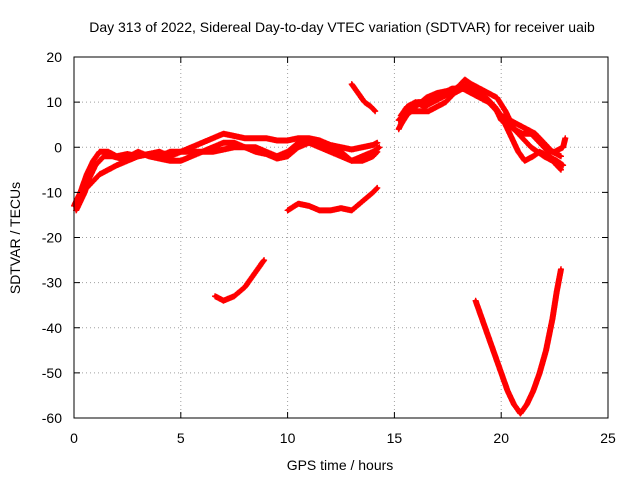 Image resolution: width=640 pixels, height=480 pixels. I want to click on x-tick-label: 5, so click(181, 438).